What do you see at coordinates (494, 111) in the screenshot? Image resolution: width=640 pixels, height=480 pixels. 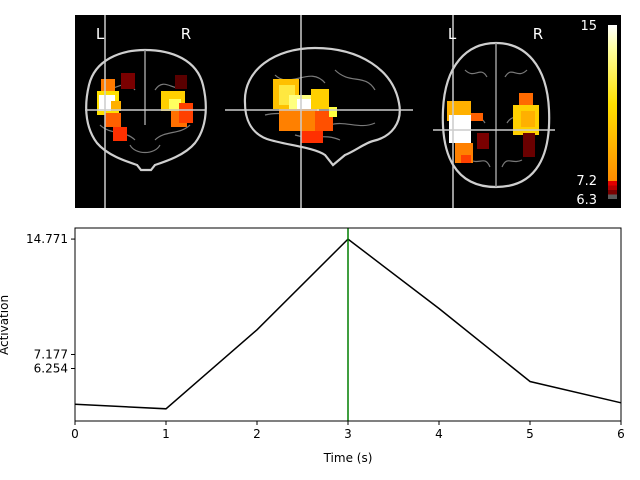 I see `axial-view: L R` at bounding box center [494, 111].